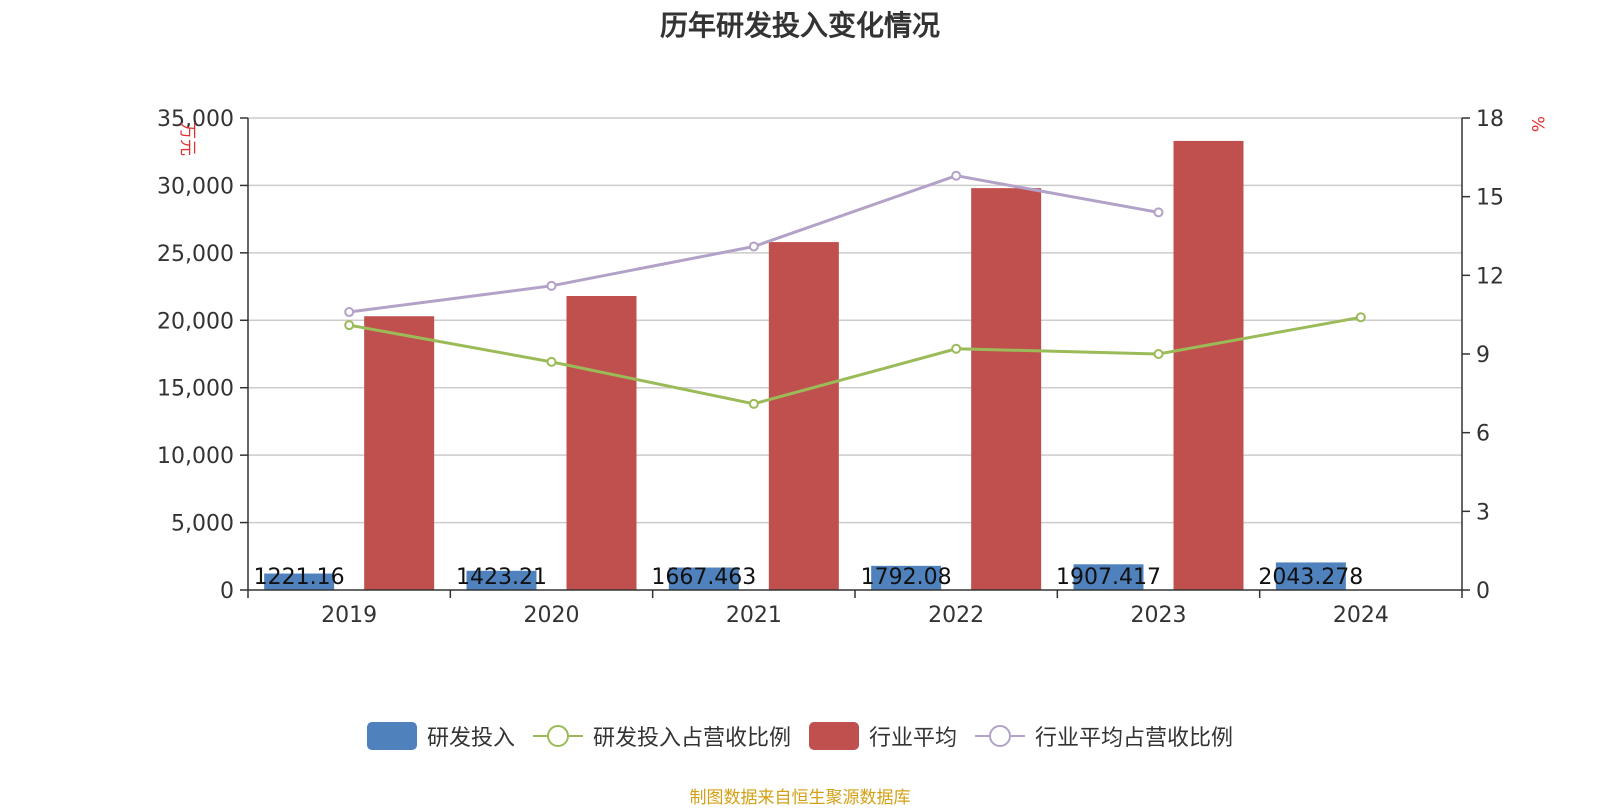 This screenshot has height=808, width=1600. What do you see at coordinates (1361, 615) in the screenshot?
I see `x-tick-label: 2024` at bounding box center [1361, 615].